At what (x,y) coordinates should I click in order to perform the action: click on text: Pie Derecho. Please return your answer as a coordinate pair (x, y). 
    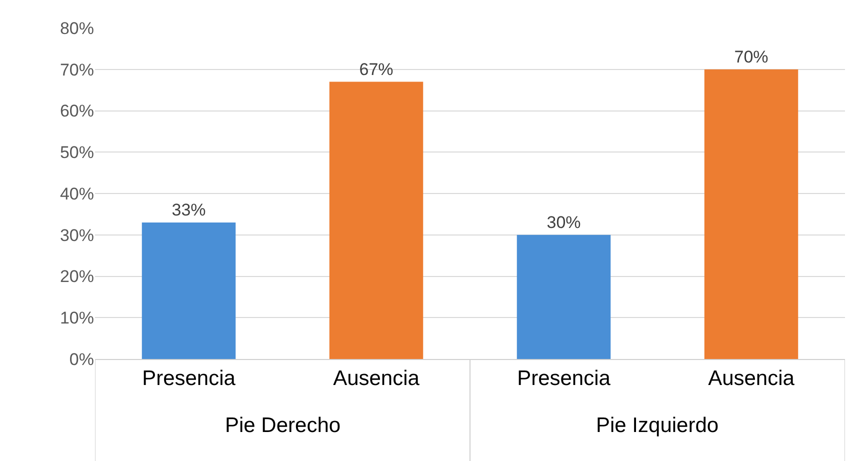
    Looking at the image, I should click on (283, 425).